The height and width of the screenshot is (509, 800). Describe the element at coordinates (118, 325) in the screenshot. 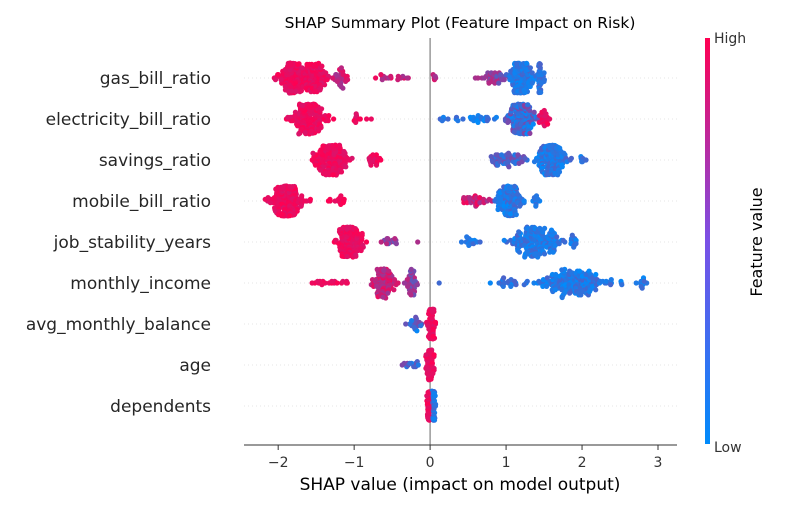

I see `feature-label: avg_monthly_balance` at that location.